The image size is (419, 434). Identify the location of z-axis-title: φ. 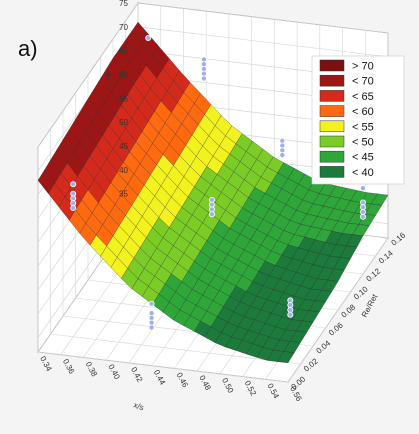
(108, 74).